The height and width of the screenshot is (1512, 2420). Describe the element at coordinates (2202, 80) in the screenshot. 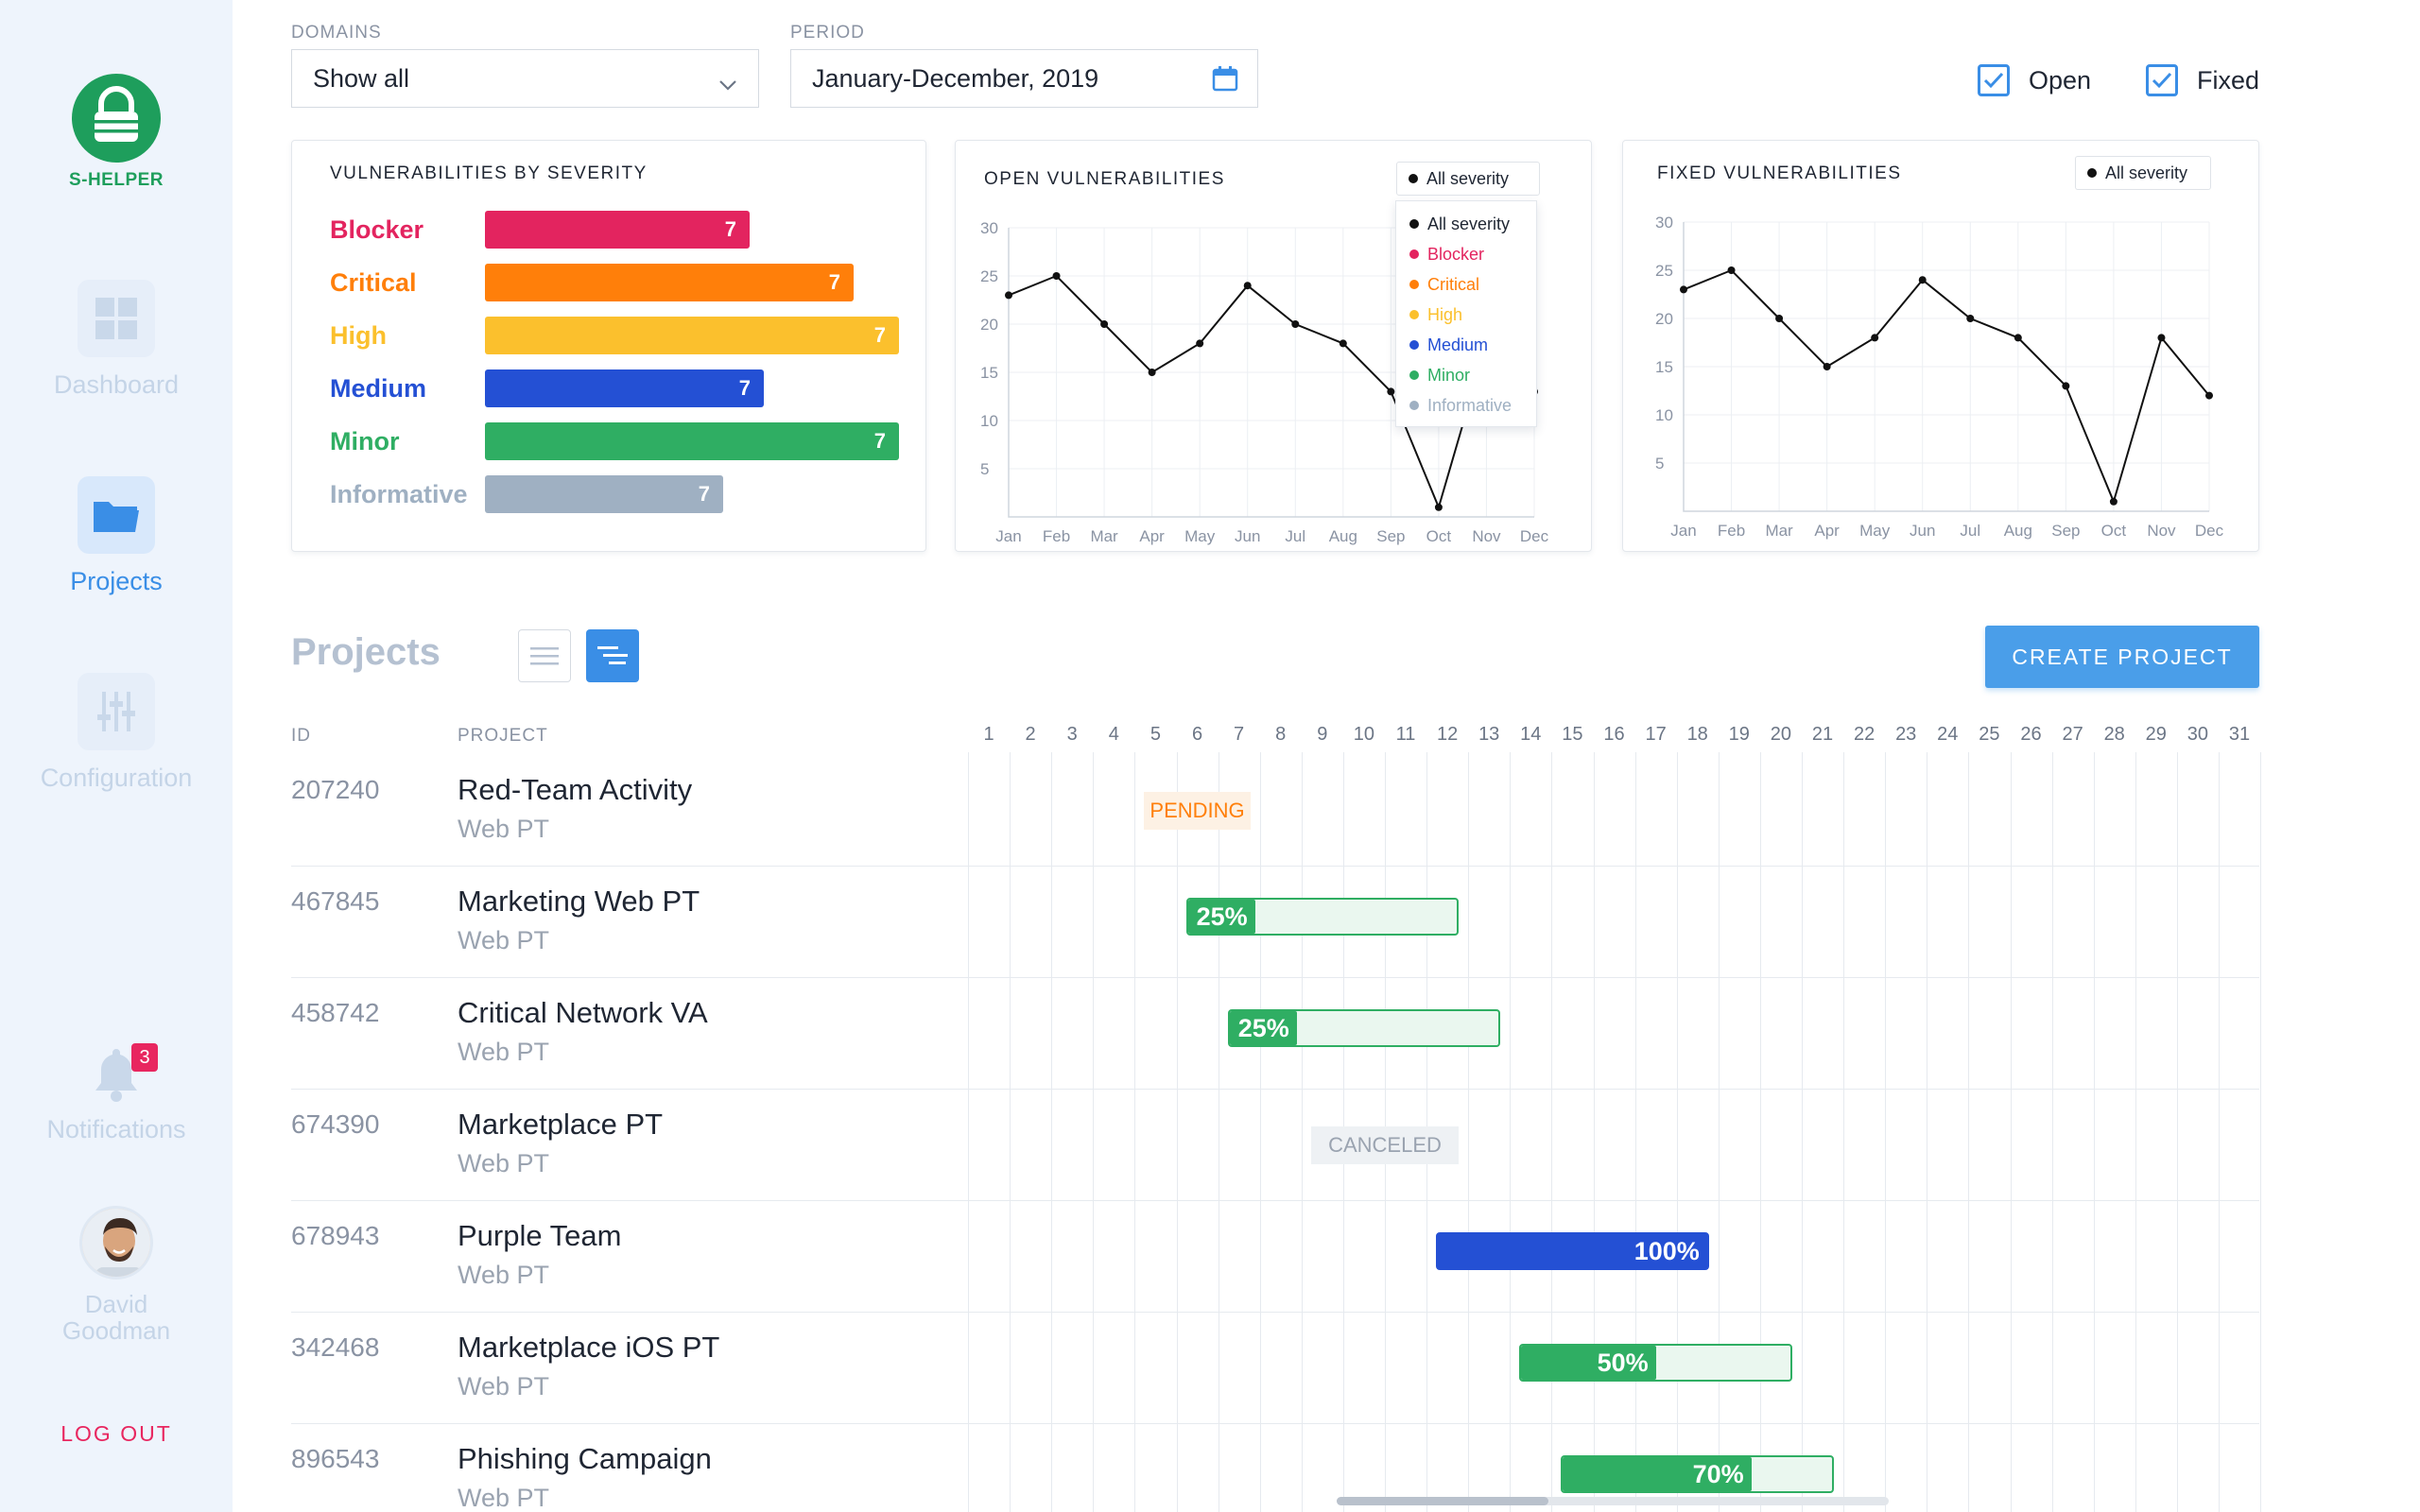

I see `fixed-checkbox: Fixed` at that location.